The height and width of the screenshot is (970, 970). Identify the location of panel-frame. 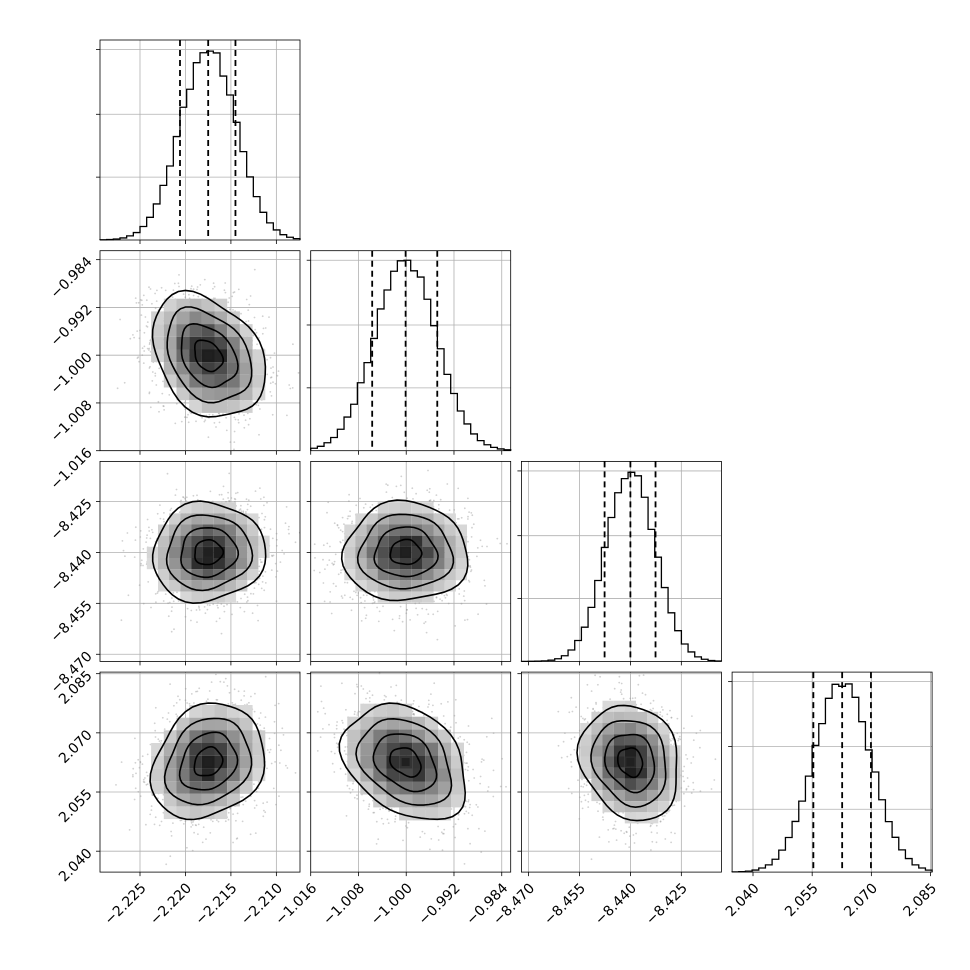
(411, 561).